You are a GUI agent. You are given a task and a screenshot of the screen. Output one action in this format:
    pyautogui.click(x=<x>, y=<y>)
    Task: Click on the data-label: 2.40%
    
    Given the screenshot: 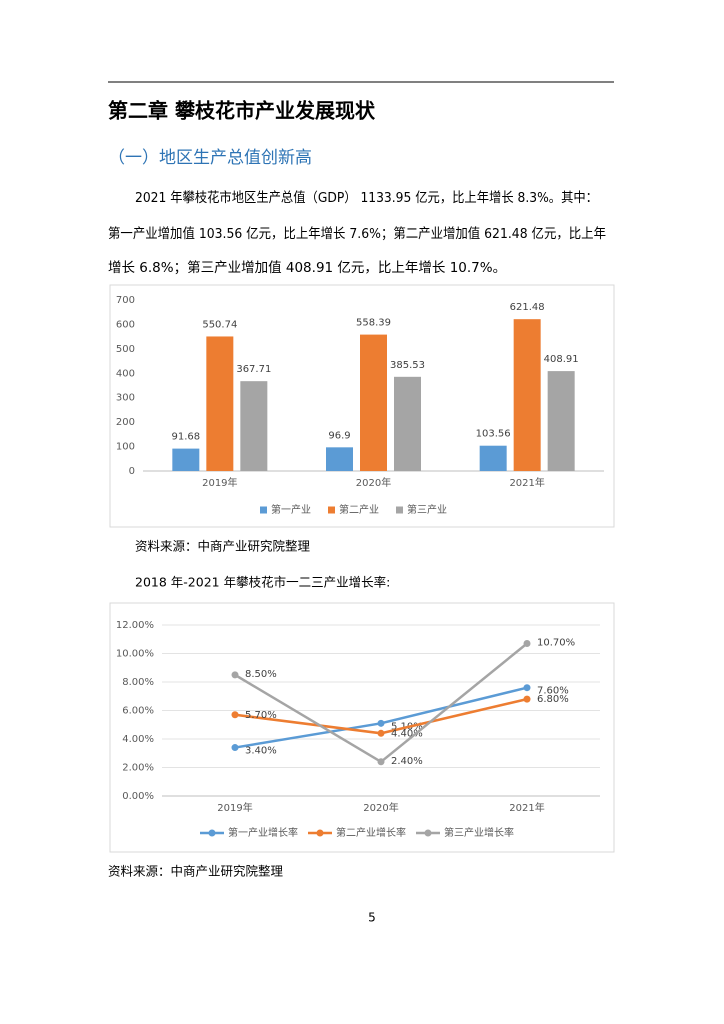 What is the action you would take?
    pyautogui.click(x=407, y=761)
    